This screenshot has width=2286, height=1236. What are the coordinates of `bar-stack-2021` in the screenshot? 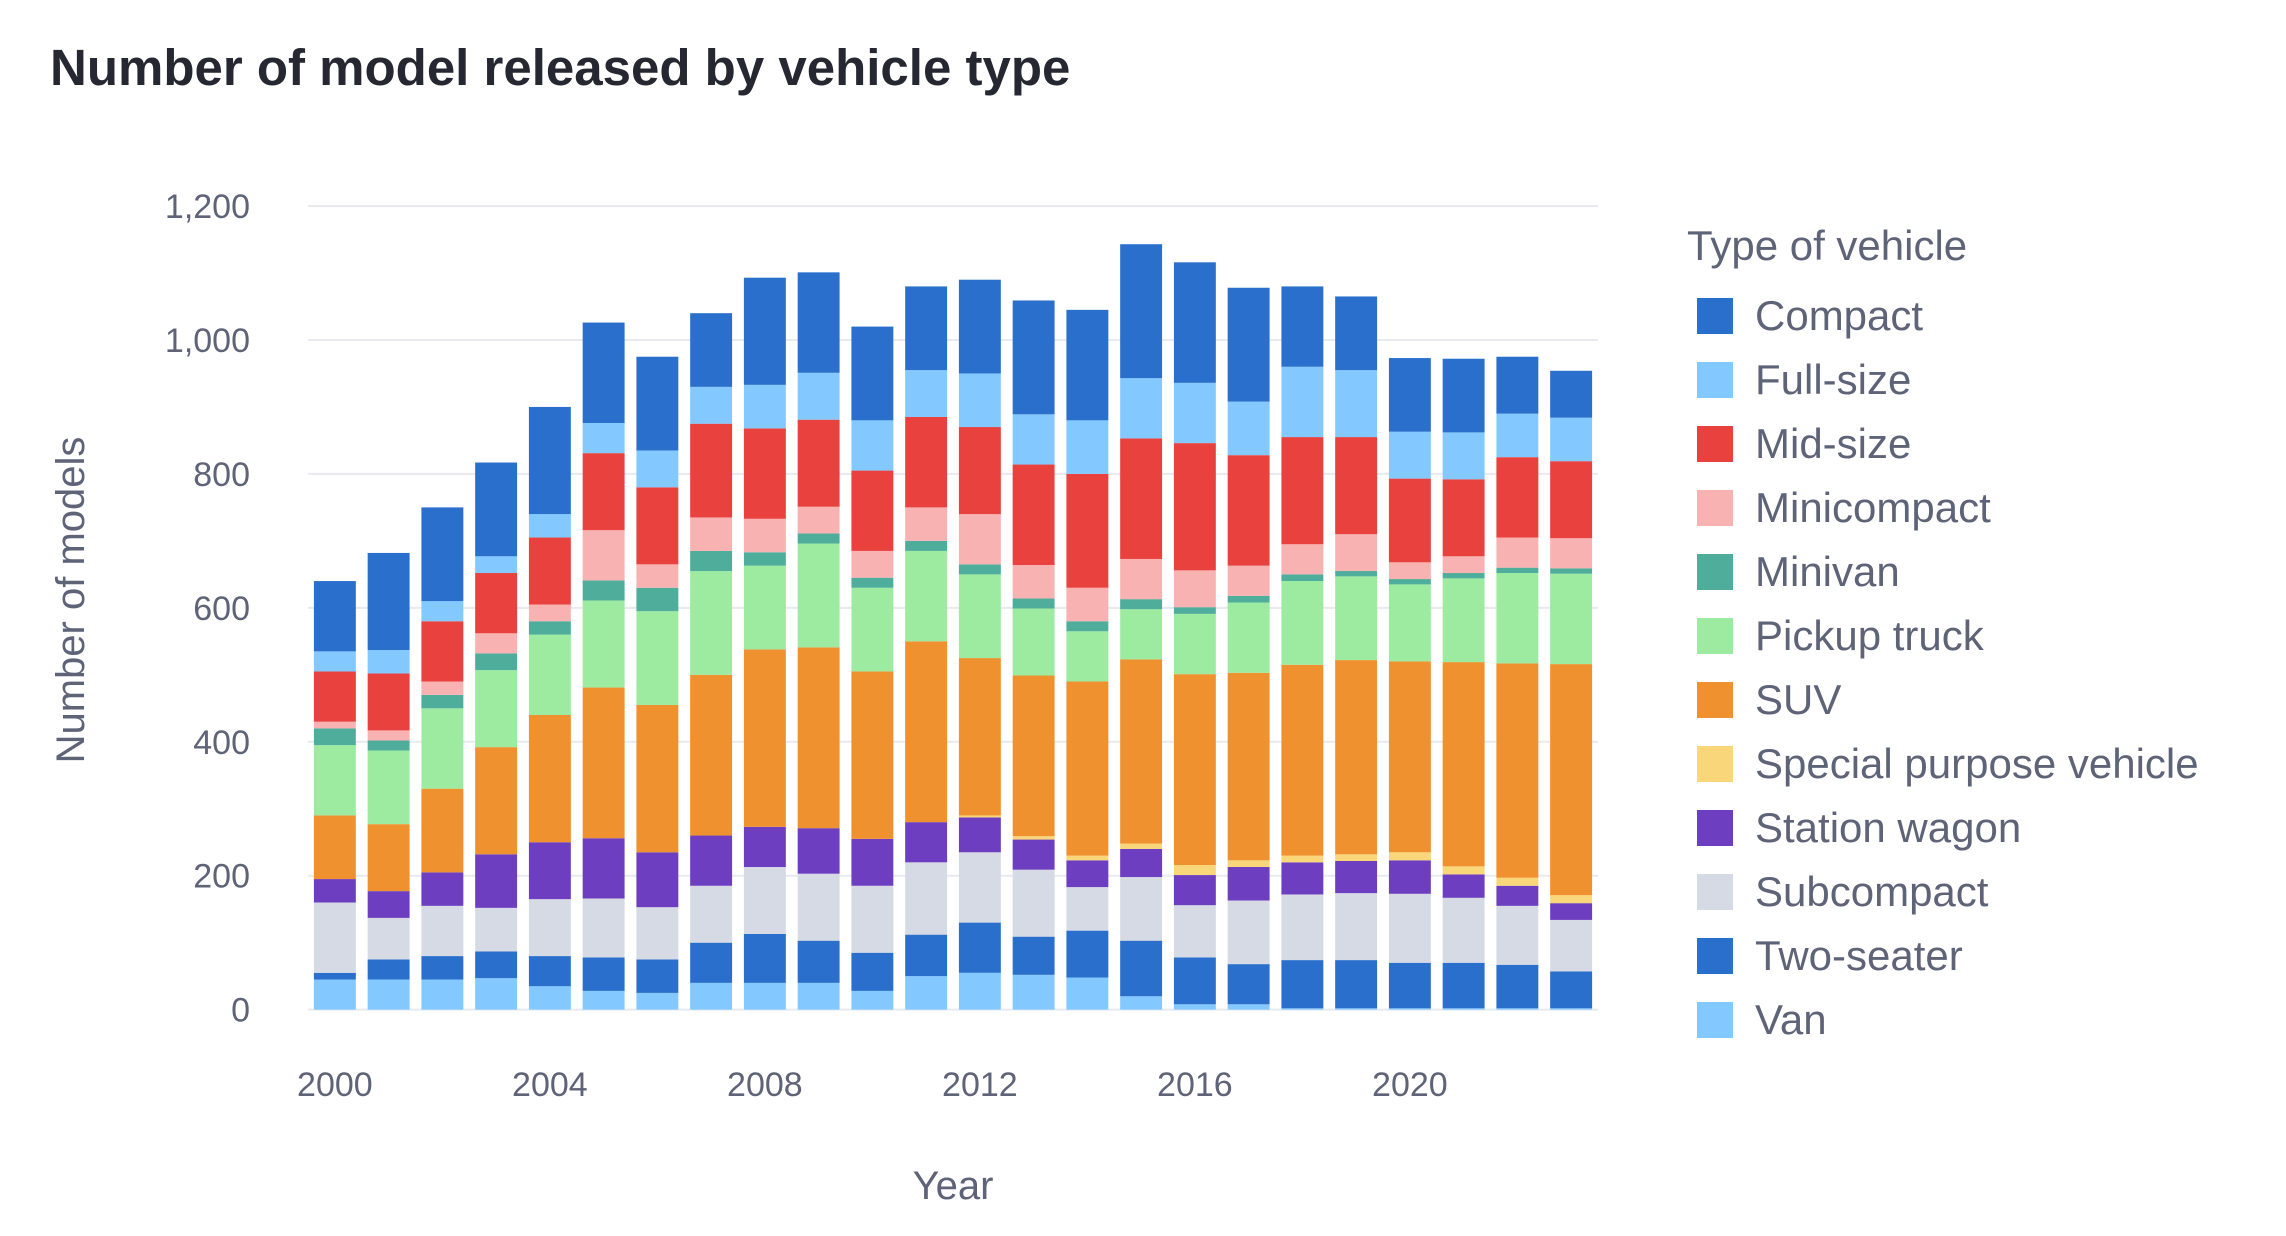 It's located at (1463, 684).